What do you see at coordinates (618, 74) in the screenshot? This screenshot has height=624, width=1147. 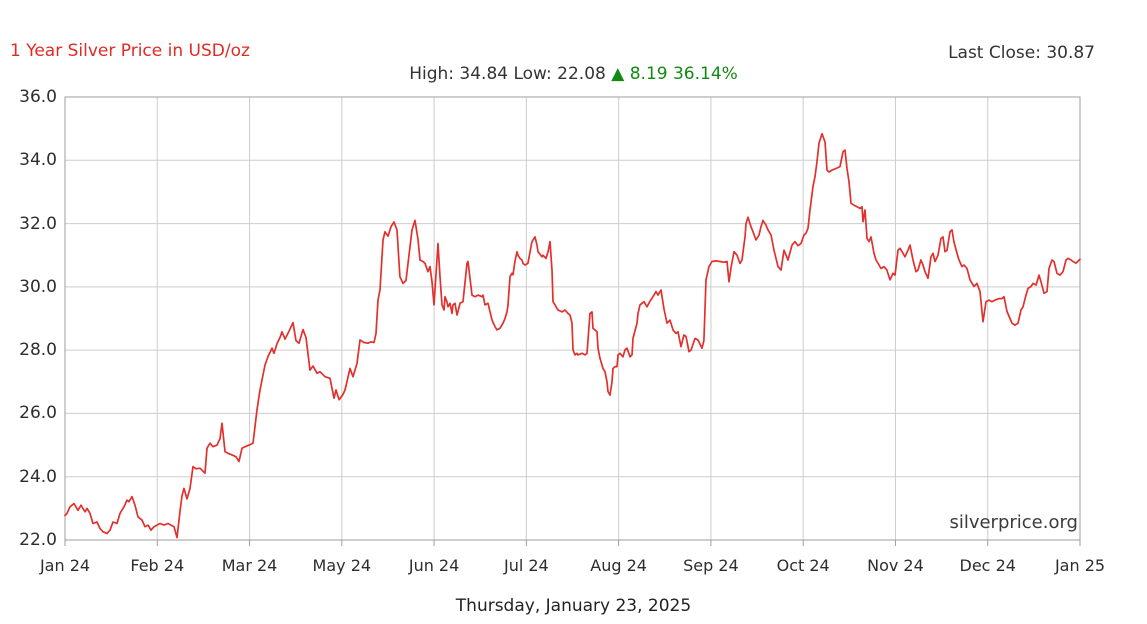 I see `up-arrow-icon: ▲` at bounding box center [618, 74].